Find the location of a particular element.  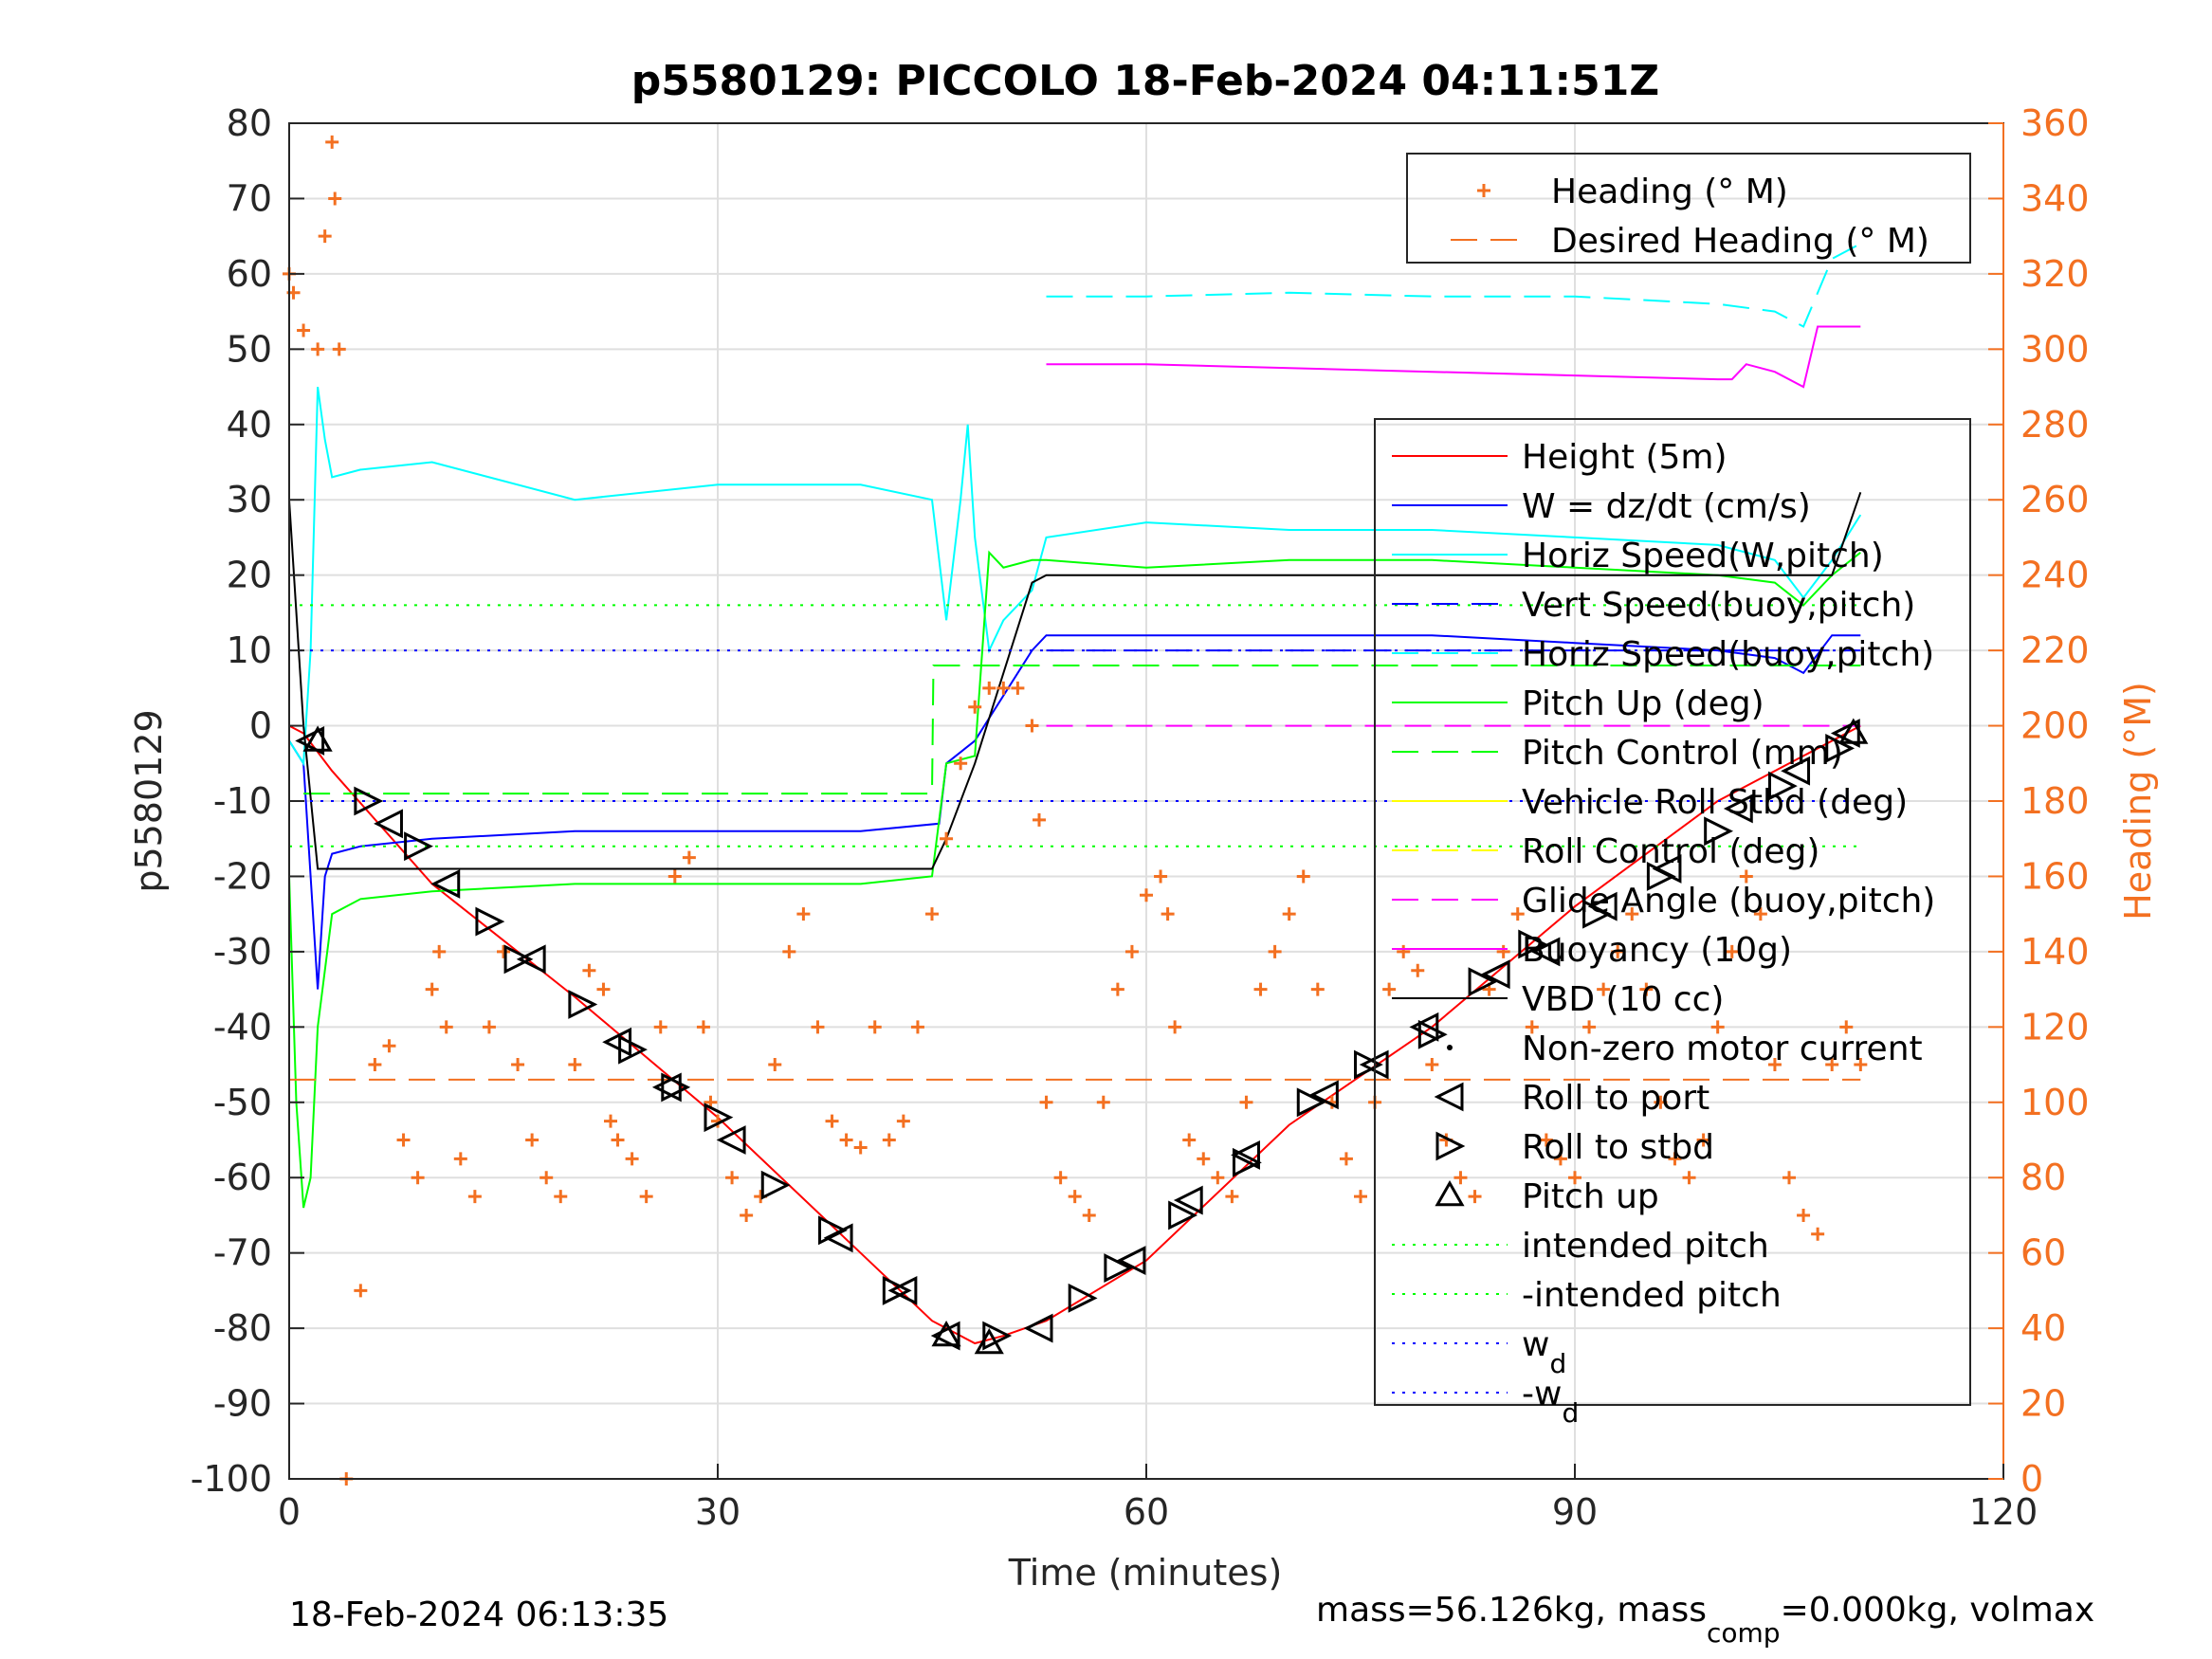

y-tick-label: -30 is located at coordinates (242, 952).